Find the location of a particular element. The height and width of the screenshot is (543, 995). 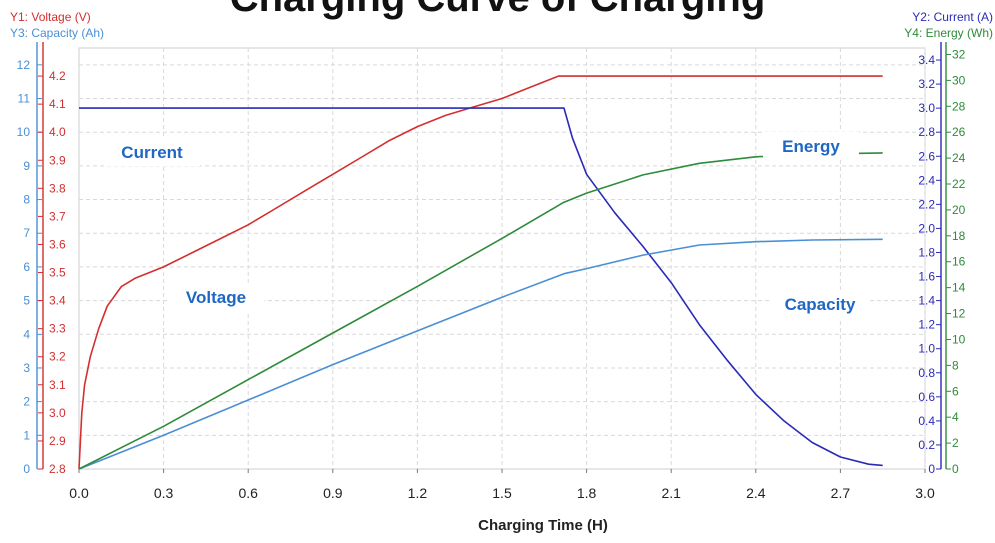

y3-axis-tick-label: 11 is located at coordinates (24, 99).